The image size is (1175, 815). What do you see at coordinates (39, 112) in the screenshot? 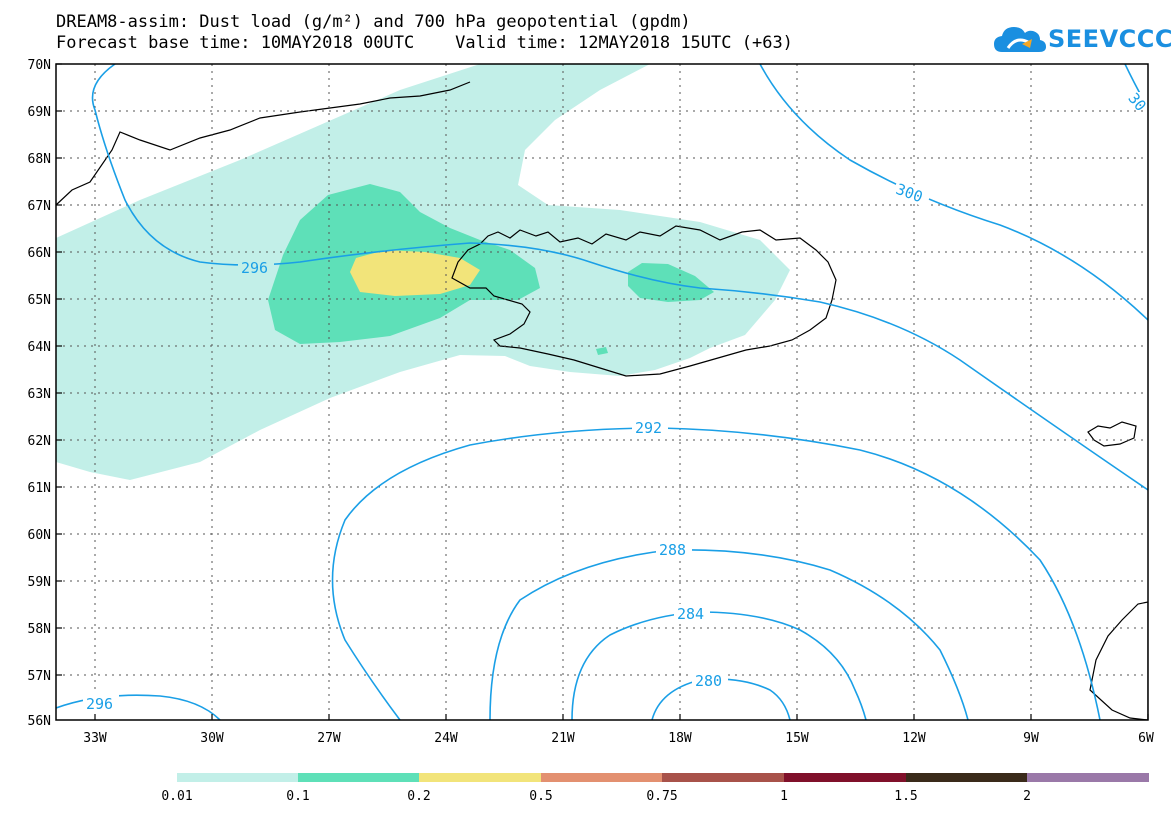
I see `lat-label: 69N` at bounding box center [39, 112].